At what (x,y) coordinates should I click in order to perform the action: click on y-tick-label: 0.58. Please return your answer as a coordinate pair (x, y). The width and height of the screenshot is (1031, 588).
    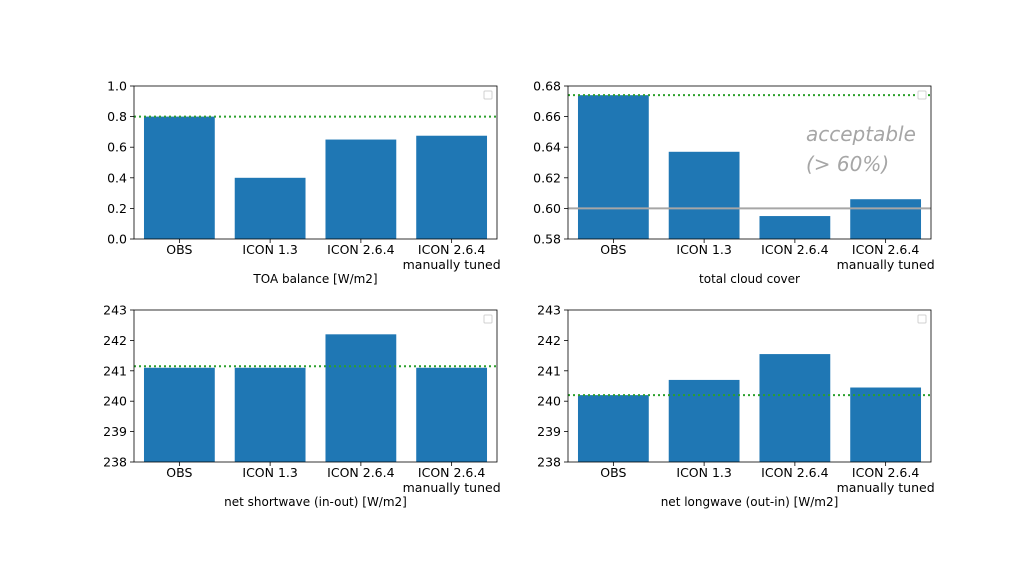
    Looking at the image, I should click on (547, 239).